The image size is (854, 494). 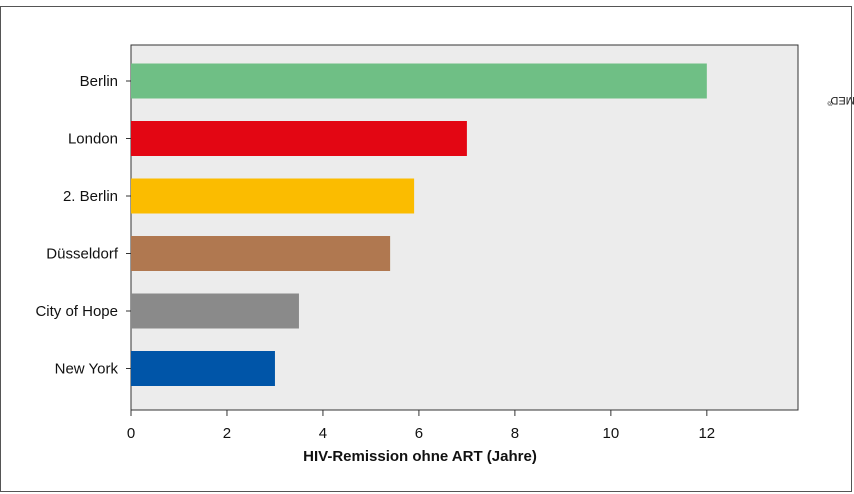 I want to click on bar-d-sseldorf, so click(x=261, y=253).